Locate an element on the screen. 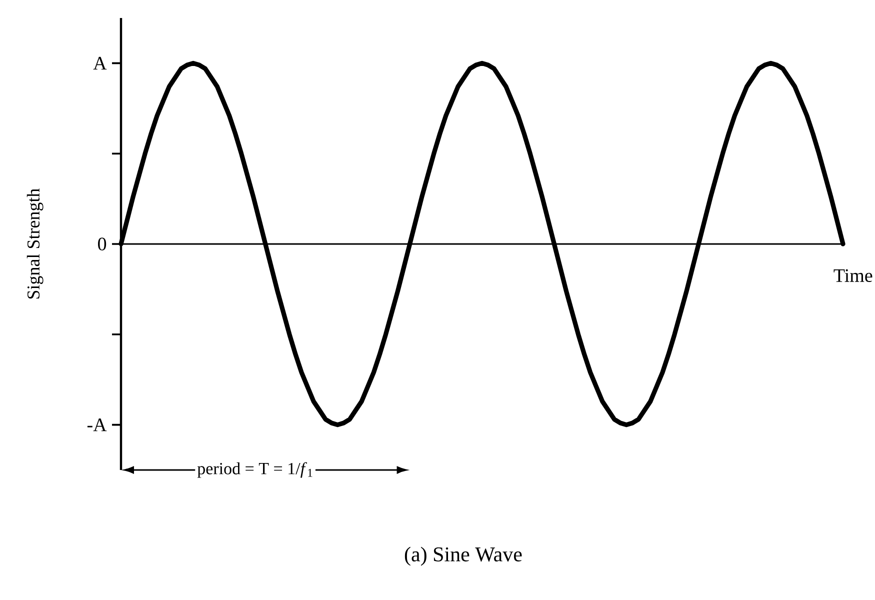 Image resolution: width=875 pixels, height=600 pixels. text: A is located at coordinates (100, 63).